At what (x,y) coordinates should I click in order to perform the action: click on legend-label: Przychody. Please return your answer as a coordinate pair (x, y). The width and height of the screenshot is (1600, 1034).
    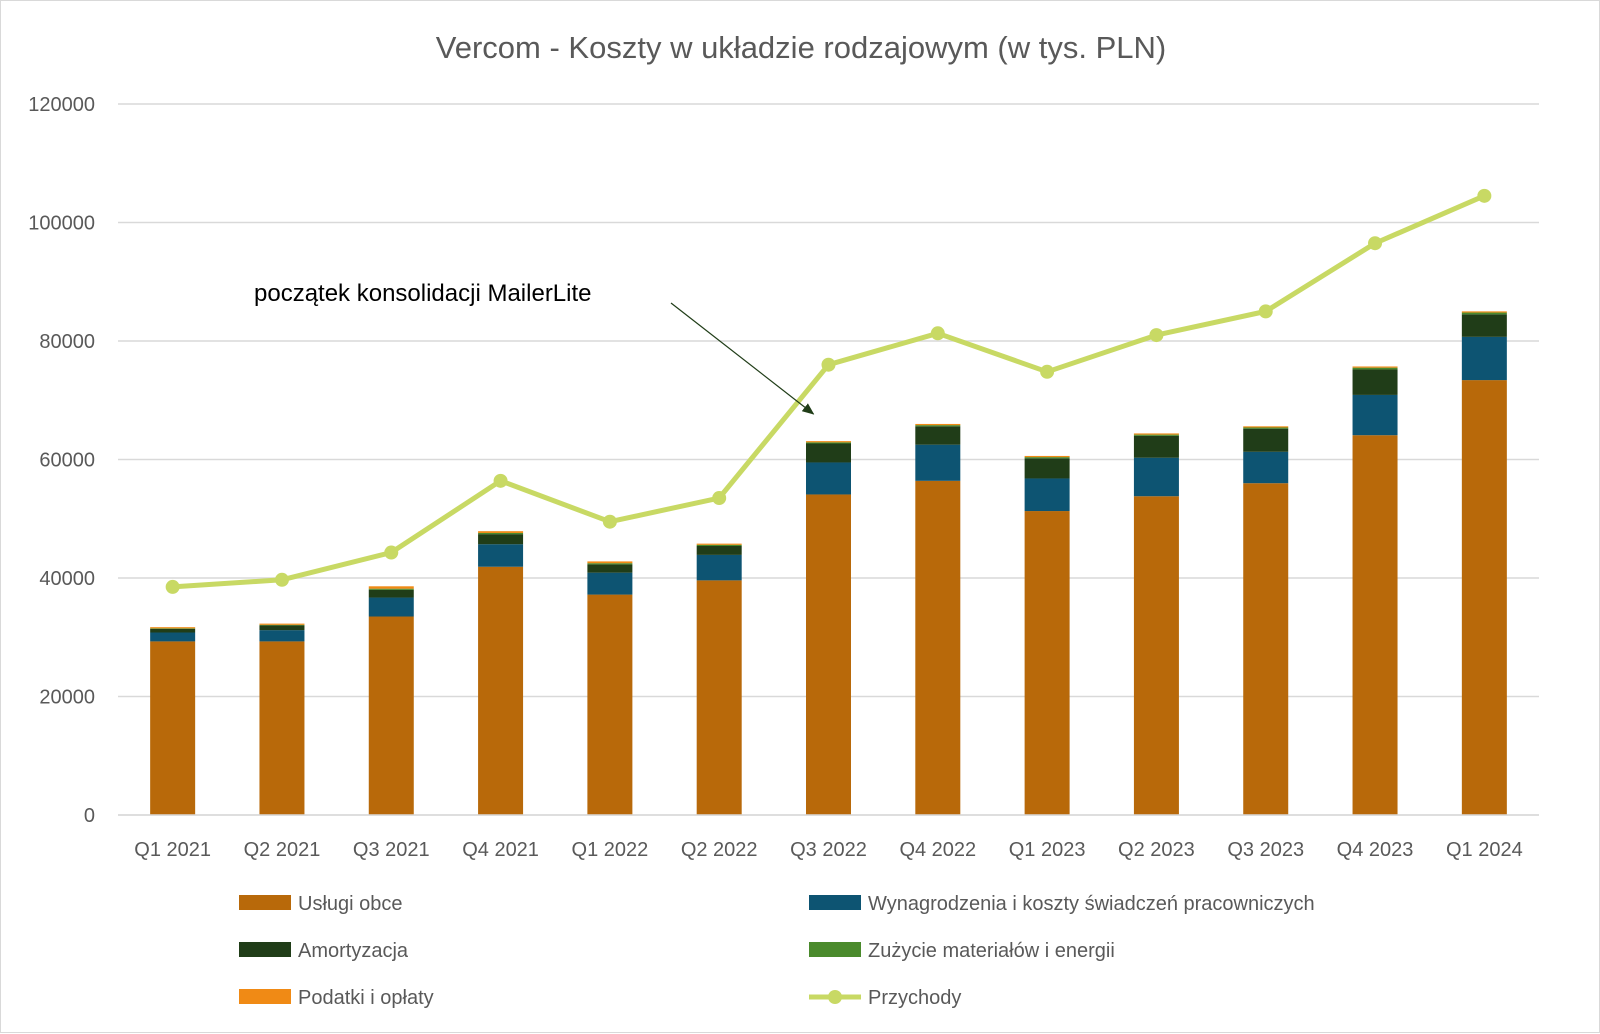
    Looking at the image, I should click on (914, 998).